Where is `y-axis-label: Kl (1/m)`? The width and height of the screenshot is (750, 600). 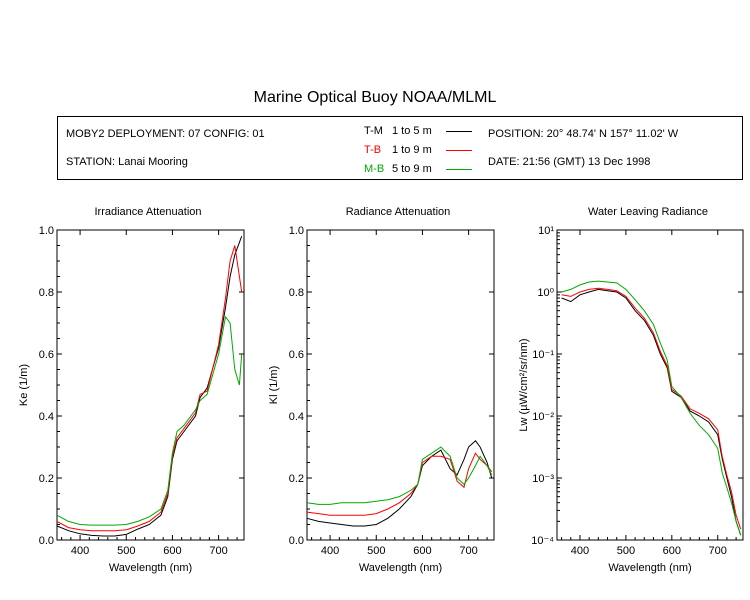
y-axis-label: Kl (1/m) is located at coordinates (274, 385).